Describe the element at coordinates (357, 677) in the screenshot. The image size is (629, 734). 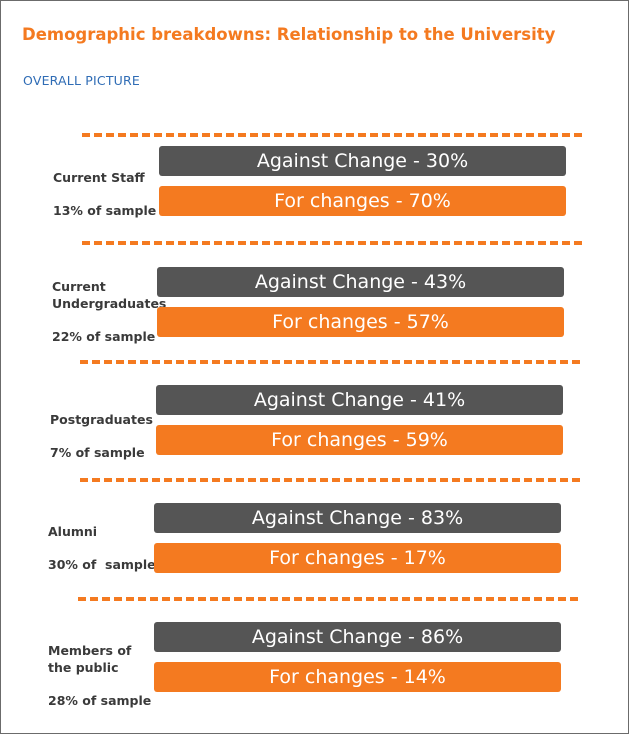
I see `for-bar-members-of-the-public: For changes - 14%` at that location.